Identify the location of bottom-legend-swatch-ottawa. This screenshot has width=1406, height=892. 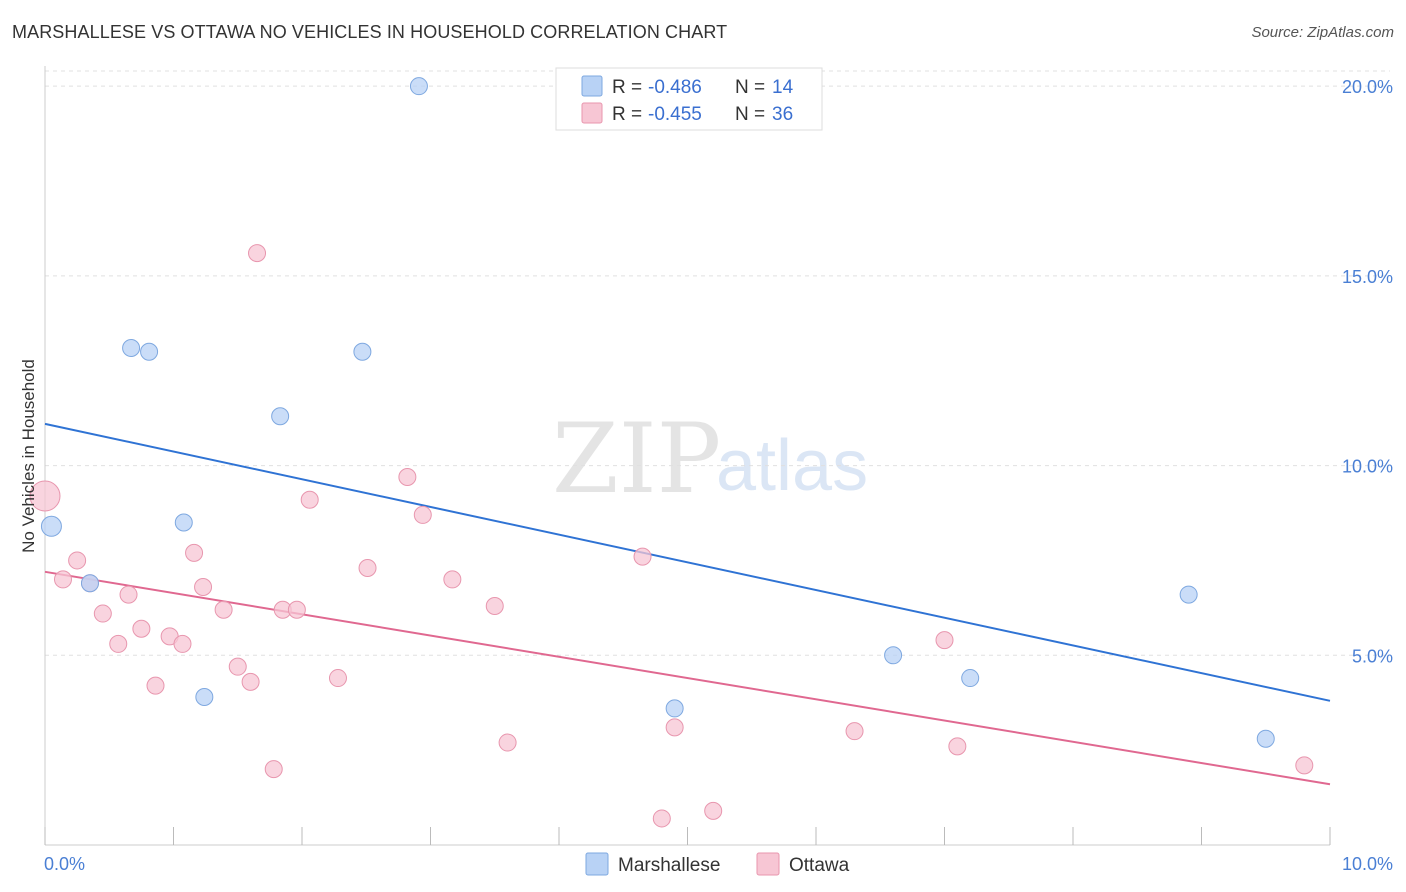
(768, 864).